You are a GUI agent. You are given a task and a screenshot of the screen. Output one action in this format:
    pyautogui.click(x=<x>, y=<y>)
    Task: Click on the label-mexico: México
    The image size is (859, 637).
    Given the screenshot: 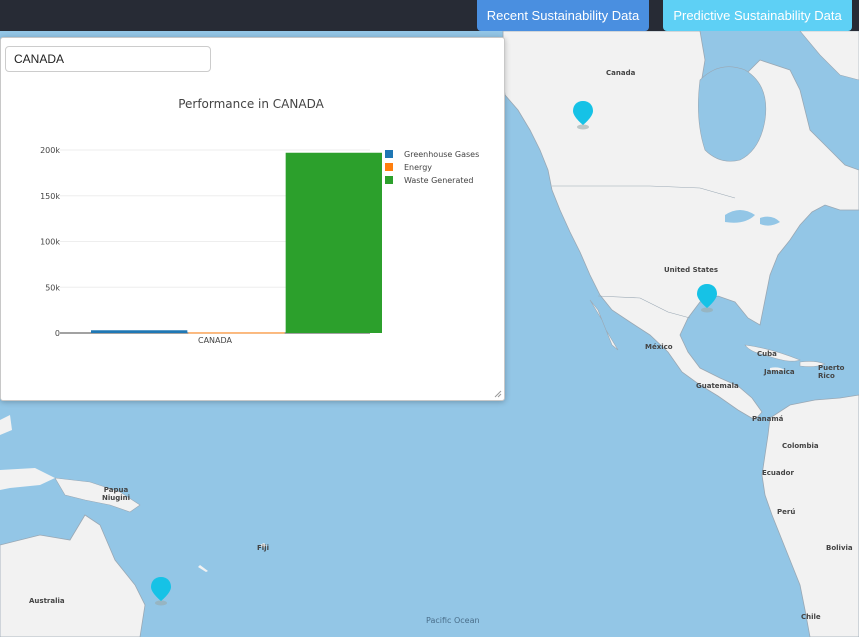 What is the action you would take?
    pyautogui.click(x=659, y=347)
    